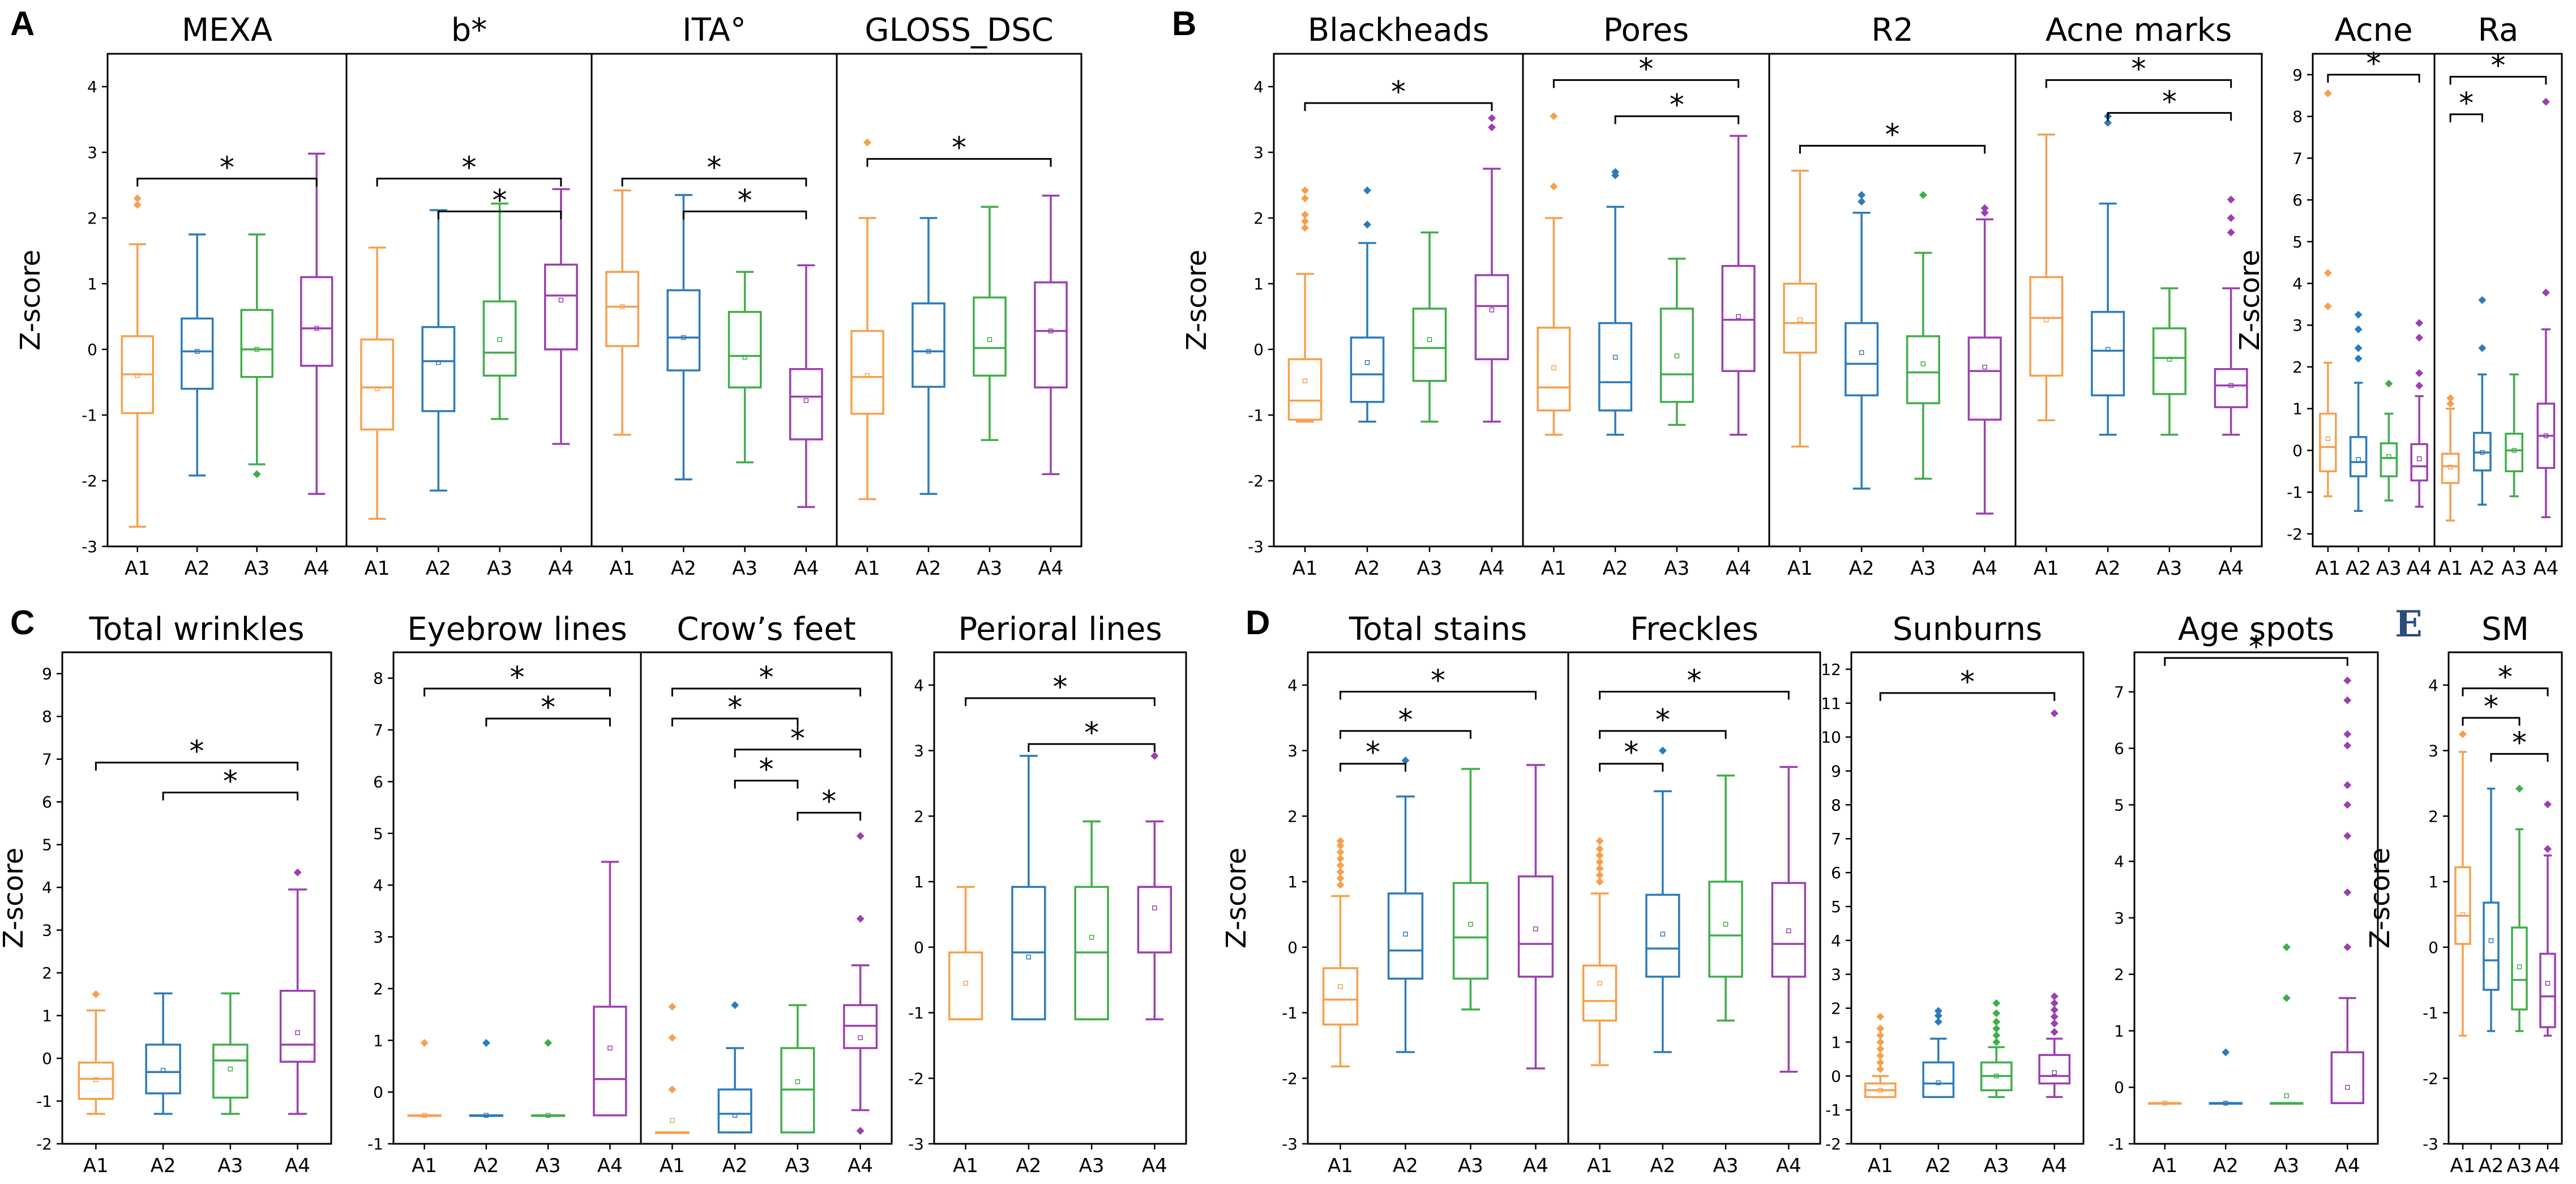 Image resolution: width=2576 pixels, height=1184 pixels. Describe the element at coordinates (548, 1078) in the screenshot. I see `box-a3` at that location.